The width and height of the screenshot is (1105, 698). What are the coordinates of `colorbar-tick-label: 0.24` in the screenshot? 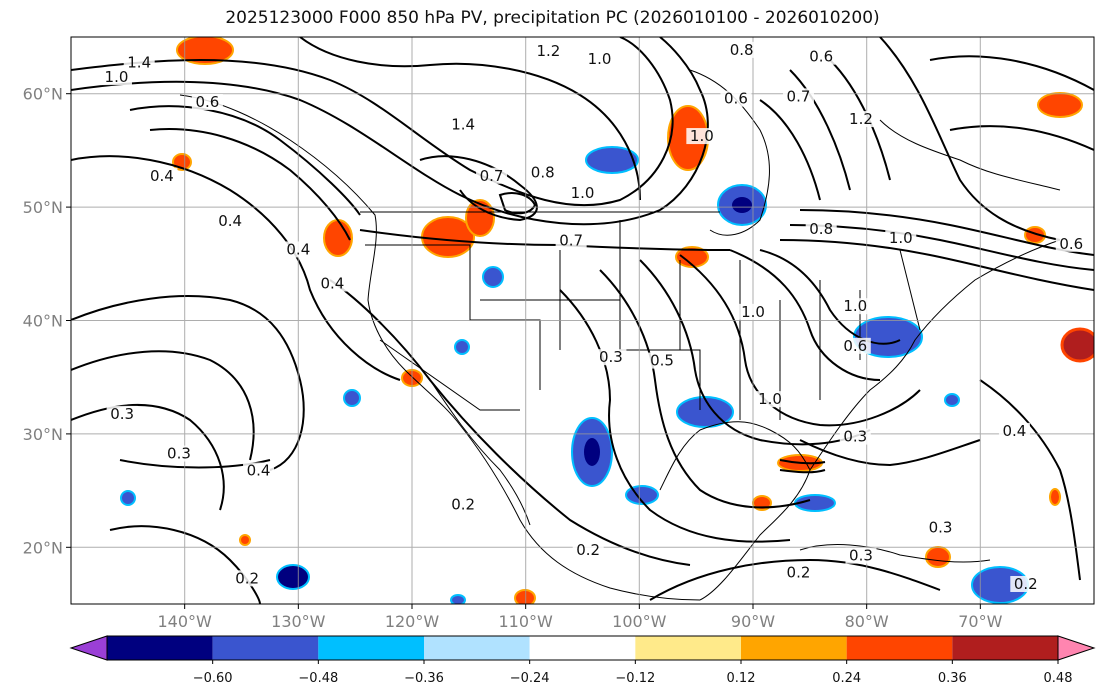 It's located at (846, 678).